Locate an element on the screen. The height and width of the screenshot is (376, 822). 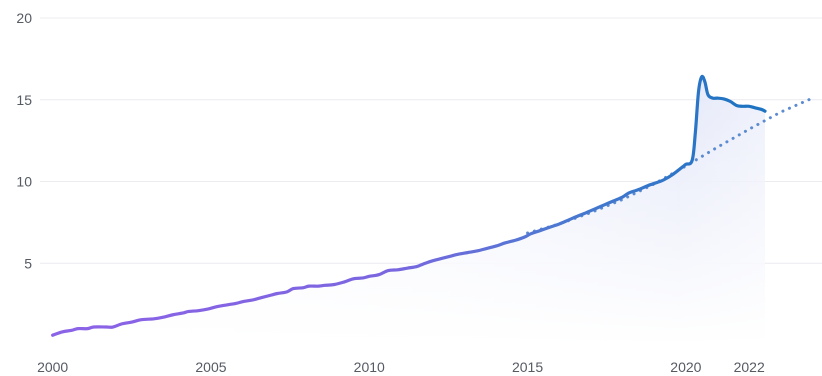
y-tick-label-15: 15 is located at coordinates (24, 100).